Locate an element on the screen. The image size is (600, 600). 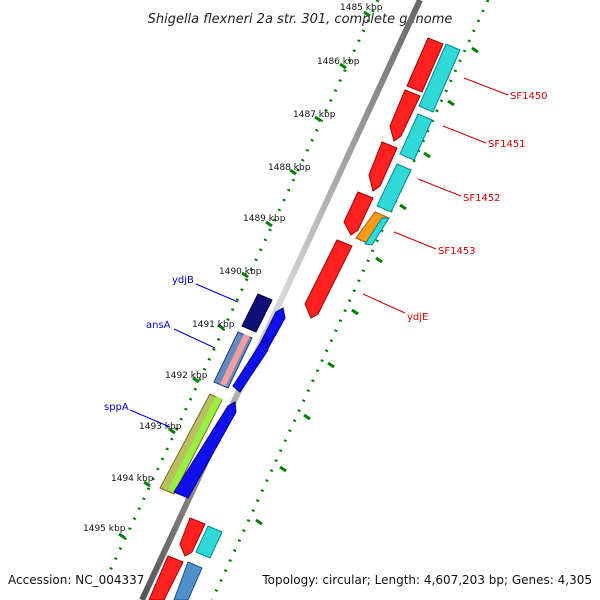
gene-ansA-arrow is located at coordinates (250, 366).